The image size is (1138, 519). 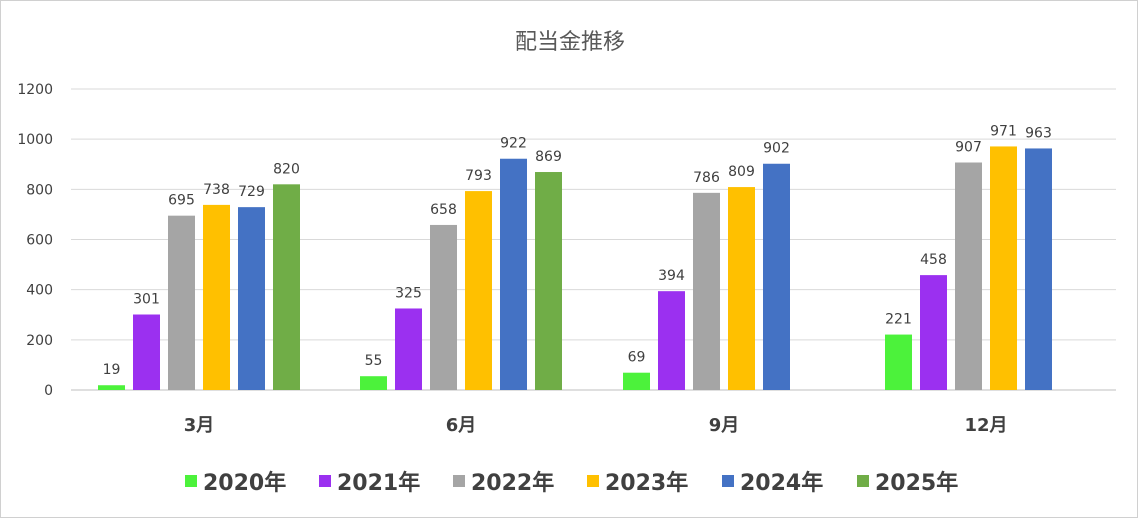 I want to click on data-label: 922, so click(x=513, y=144).